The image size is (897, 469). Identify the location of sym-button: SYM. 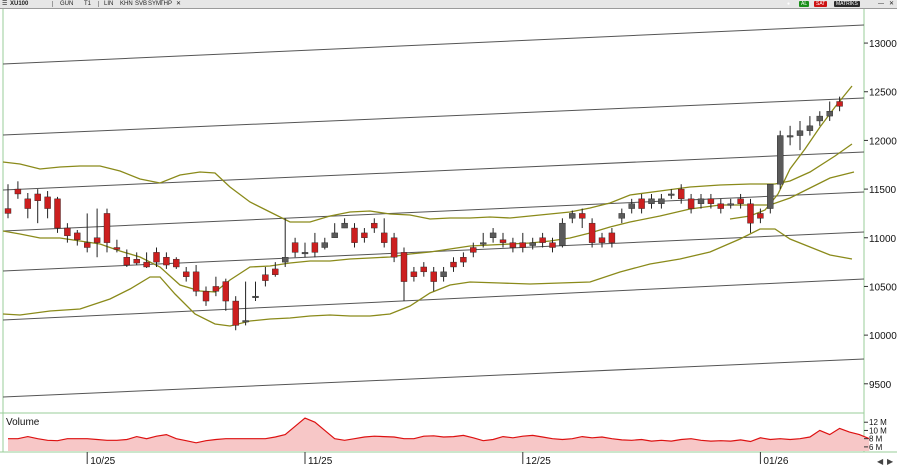
(155, 4).